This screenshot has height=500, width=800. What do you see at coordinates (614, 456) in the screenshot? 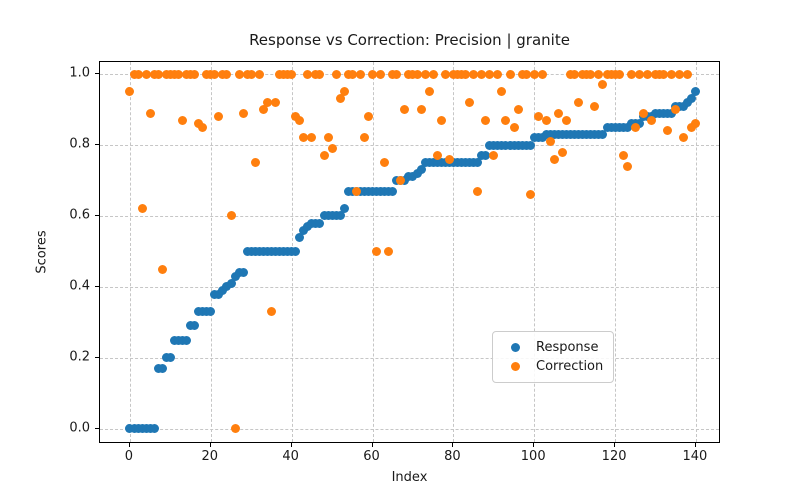
I see `x-tick-label: 120` at bounding box center [614, 456].